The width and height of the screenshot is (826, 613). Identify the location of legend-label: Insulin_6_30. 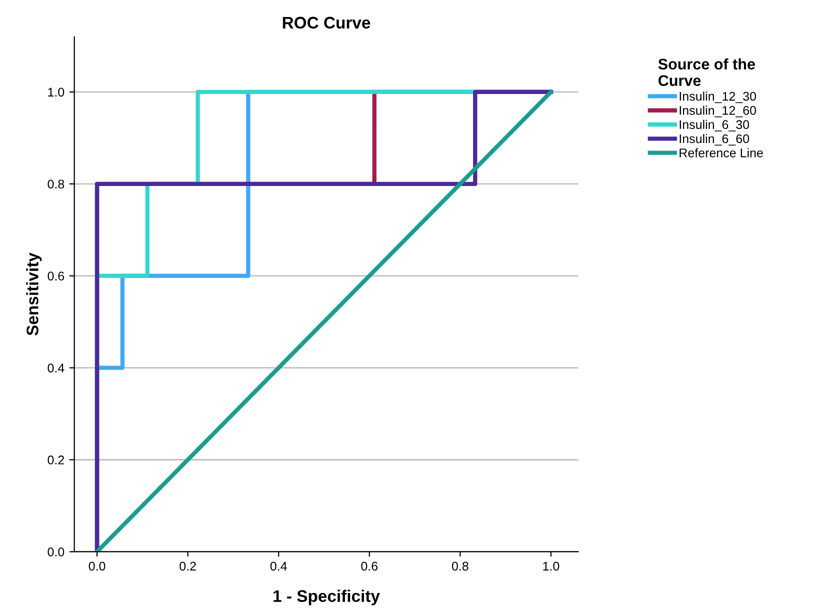
(715, 126).